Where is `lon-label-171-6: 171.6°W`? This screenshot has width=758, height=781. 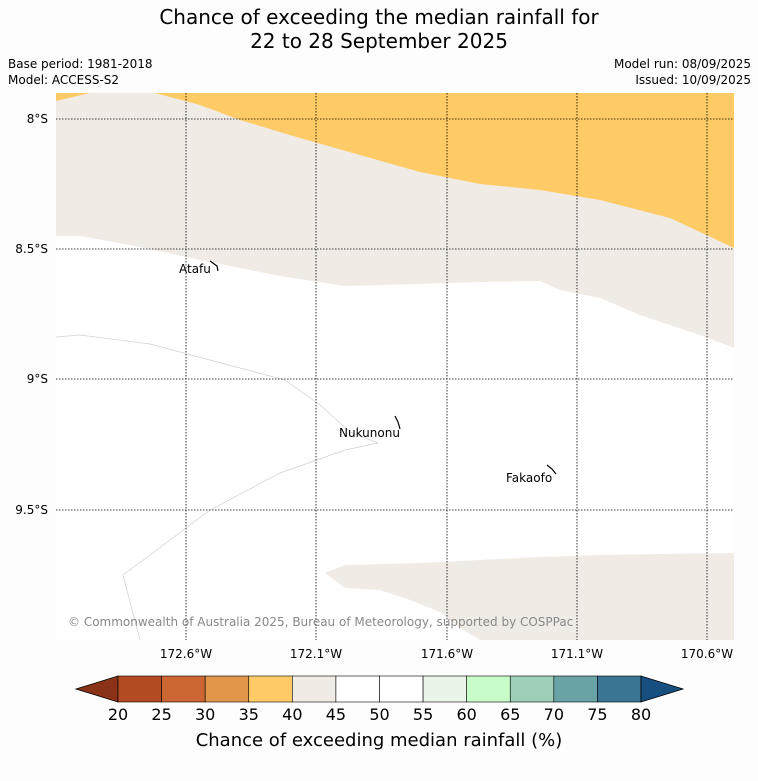 lon-label-171-6: 171.6°W is located at coordinates (447, 654).